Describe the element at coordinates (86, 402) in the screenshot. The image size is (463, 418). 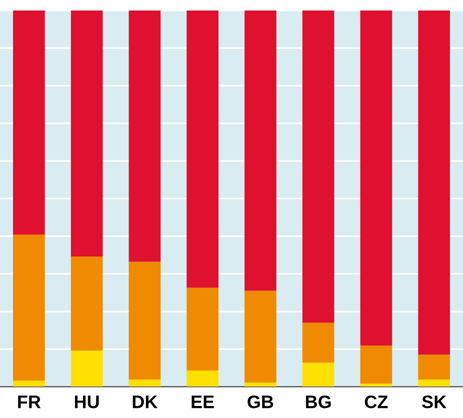
I see `x-tick-label: HU` at that location.